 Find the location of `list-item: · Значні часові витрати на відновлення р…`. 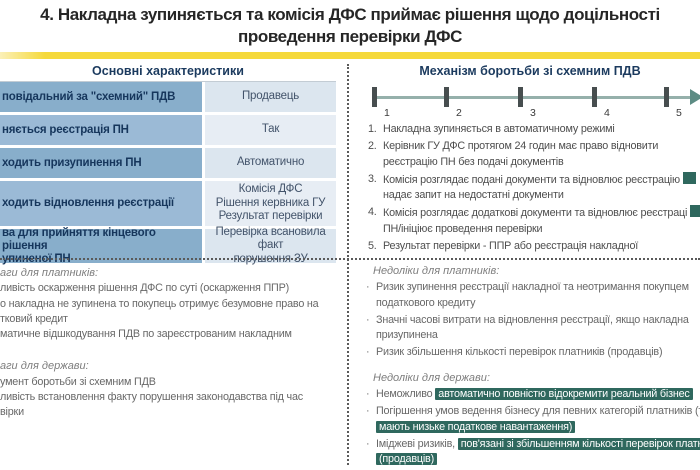

list-item: · Значні часові витрати на відновлення р… is located at coordinates (533, 328).